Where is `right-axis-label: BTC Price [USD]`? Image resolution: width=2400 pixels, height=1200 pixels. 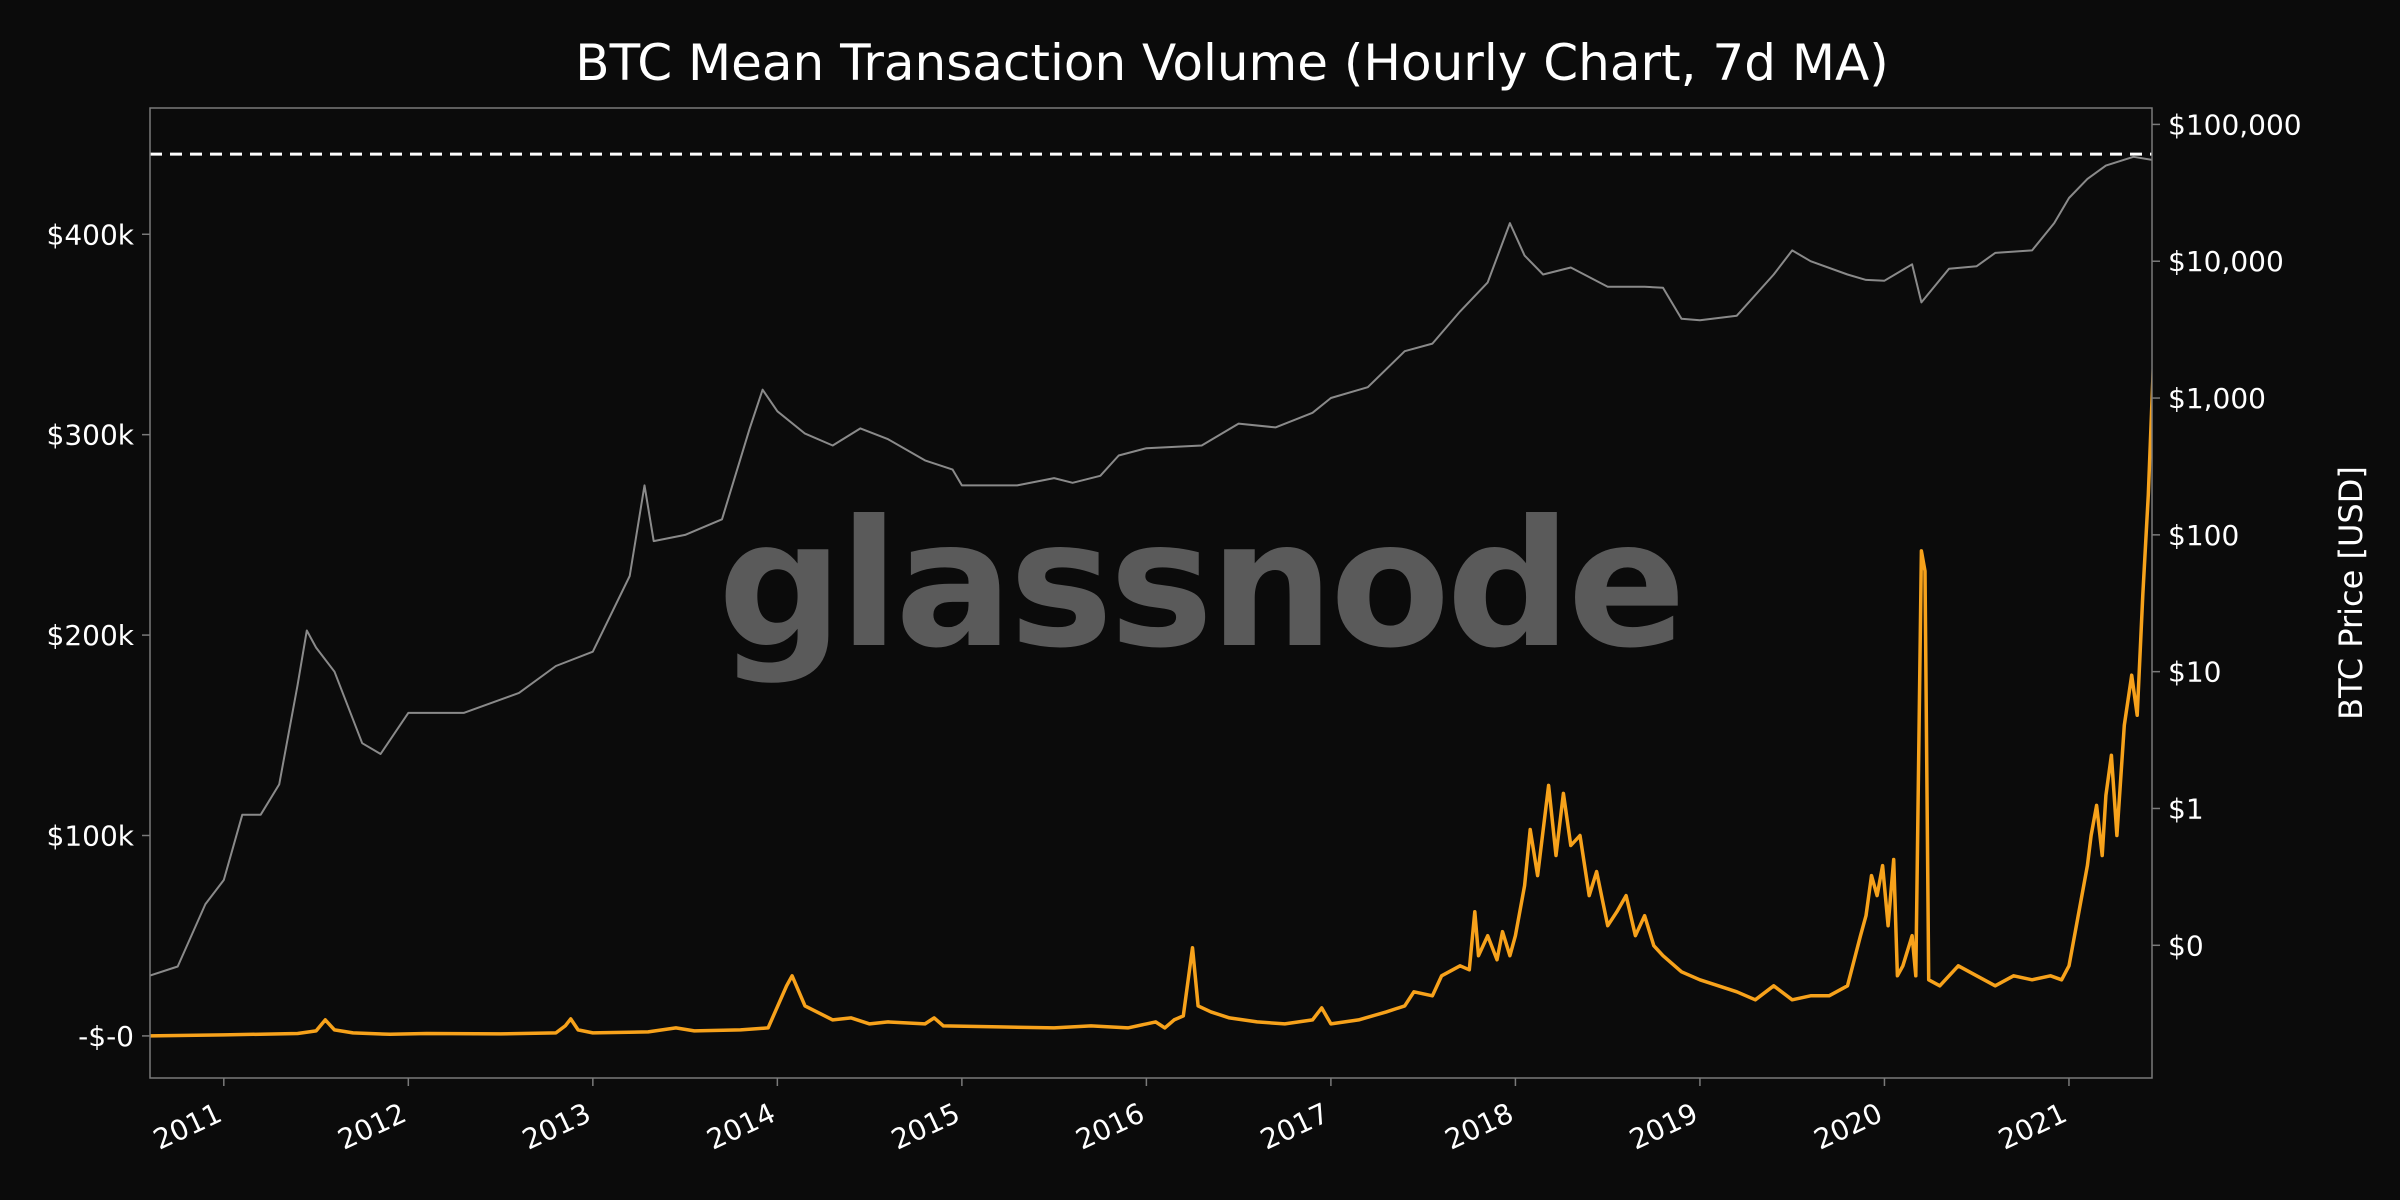 right-axis-label: BTC Price [USD] is located at coordinates (2351, 593).